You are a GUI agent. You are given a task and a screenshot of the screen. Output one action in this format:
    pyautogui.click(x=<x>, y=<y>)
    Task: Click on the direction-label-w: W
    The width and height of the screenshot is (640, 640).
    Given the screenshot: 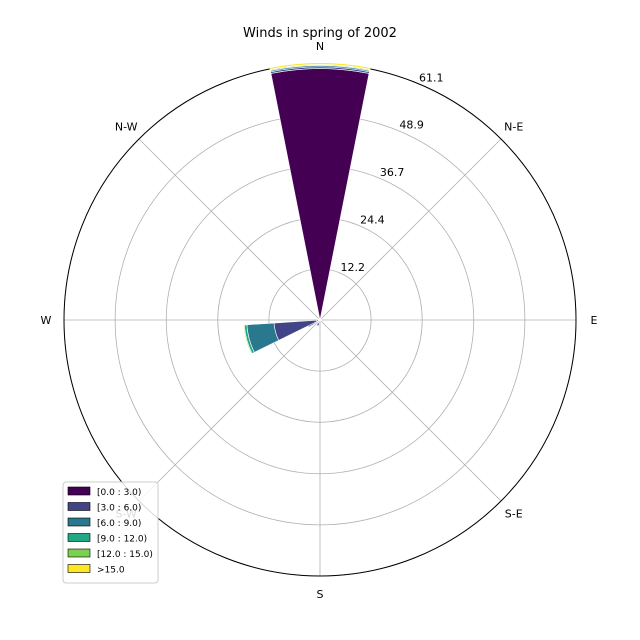 What is the action you would take?
    pyautogui.click(x=46, y=320)
    